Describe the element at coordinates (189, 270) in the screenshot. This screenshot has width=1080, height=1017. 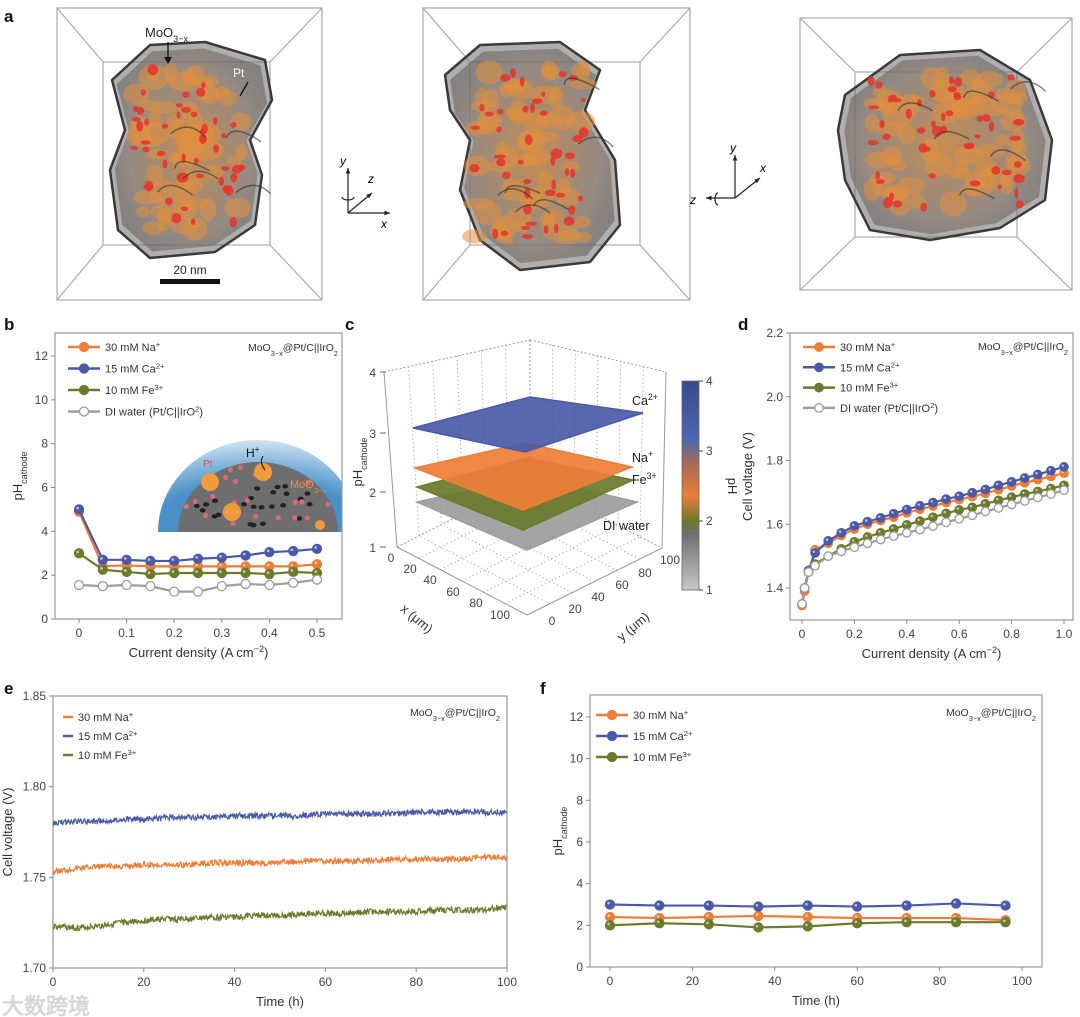
I see `scale-bar-label: 20 nm` at that location.